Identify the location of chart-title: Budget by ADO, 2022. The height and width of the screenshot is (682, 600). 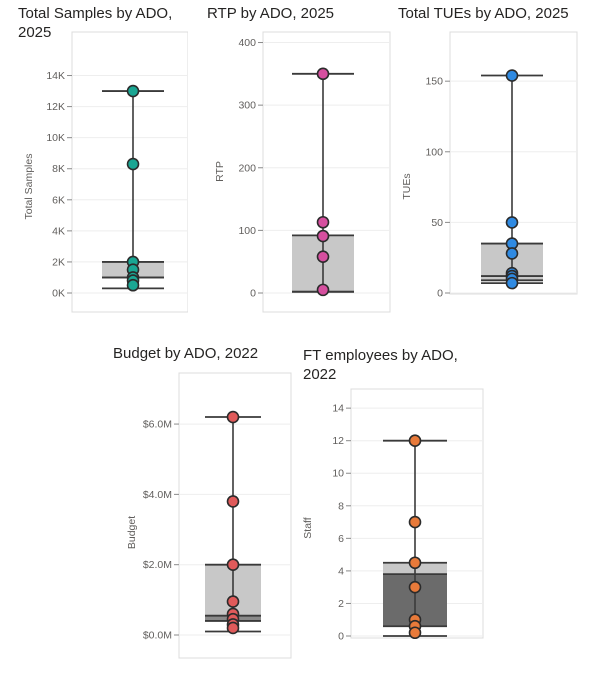
(186, 353).